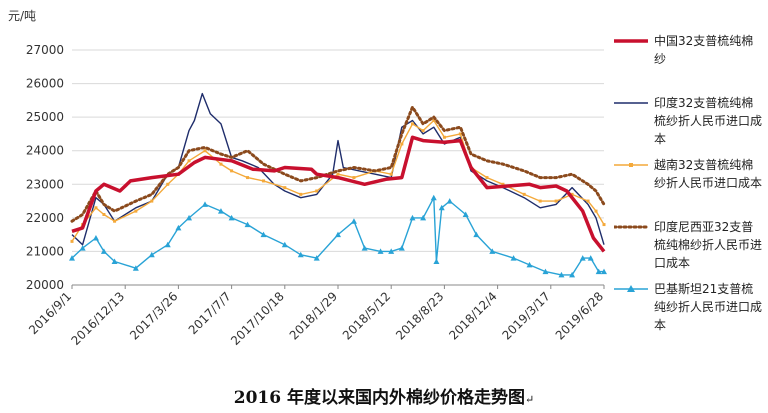  I want to click on legend-swatch-indonesia, so click(632, 227).